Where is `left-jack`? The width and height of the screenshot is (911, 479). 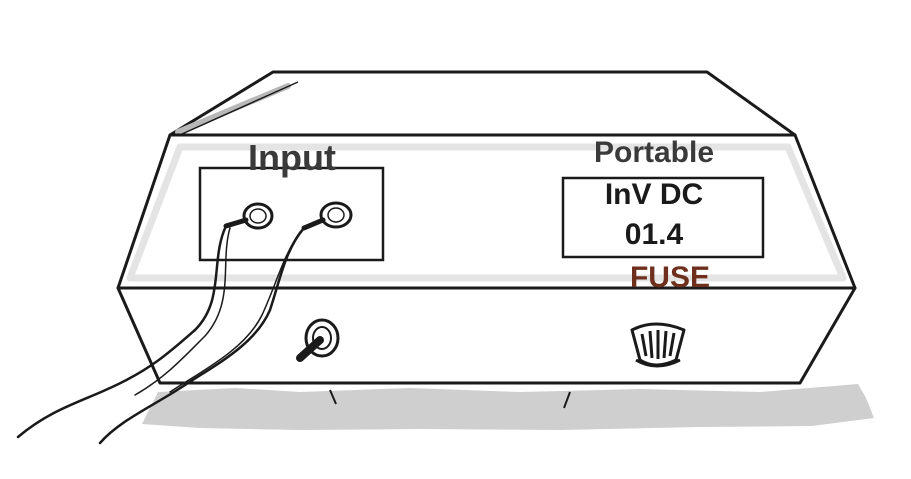
left-jack is located at coordinates (258, 216).